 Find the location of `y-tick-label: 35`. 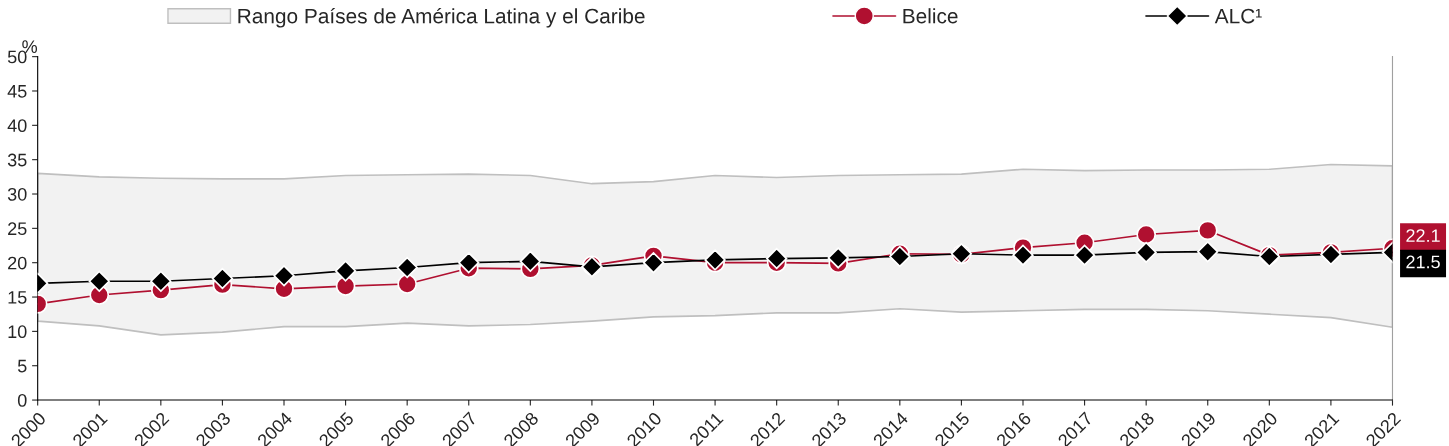

y-tick-label: 35 is located at coordinates (17, 160).